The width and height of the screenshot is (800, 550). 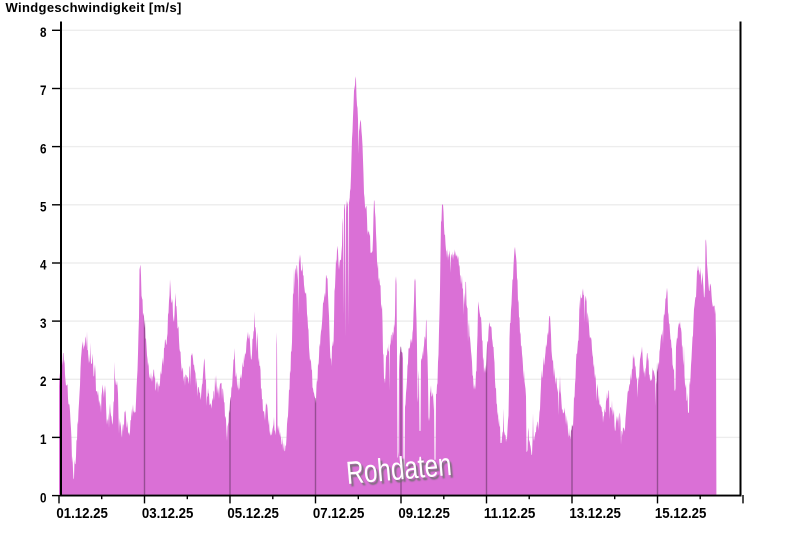 I want to click on svg-text: 1, so click(x=43, y=439).